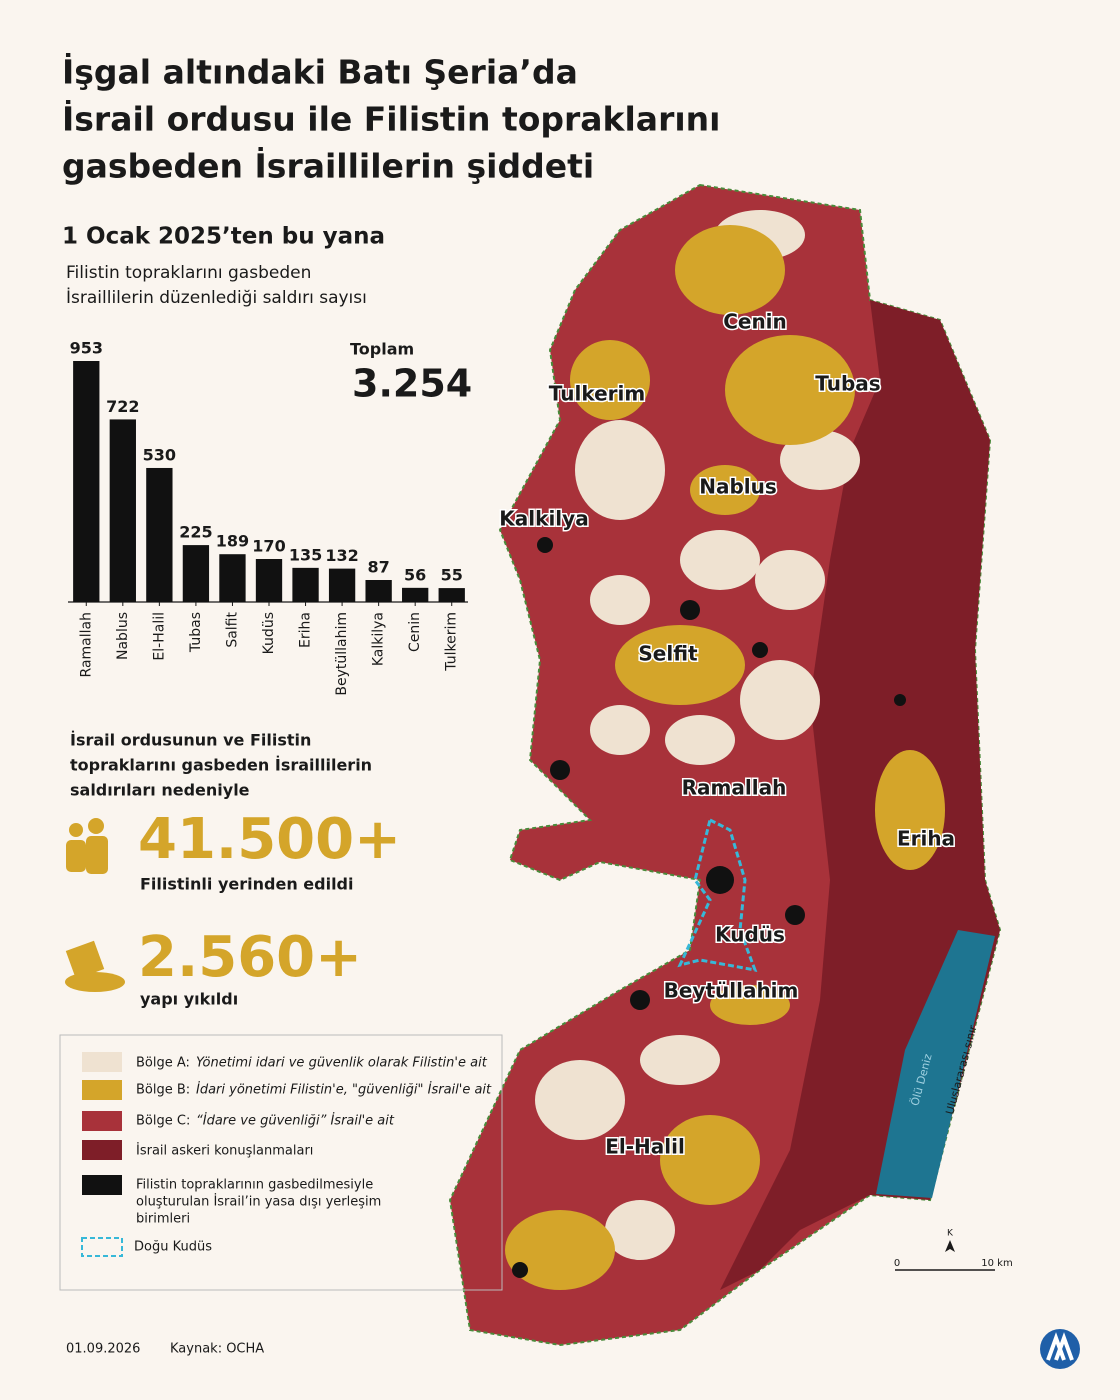  I want to click on value-label: 55, so click(452, 575).